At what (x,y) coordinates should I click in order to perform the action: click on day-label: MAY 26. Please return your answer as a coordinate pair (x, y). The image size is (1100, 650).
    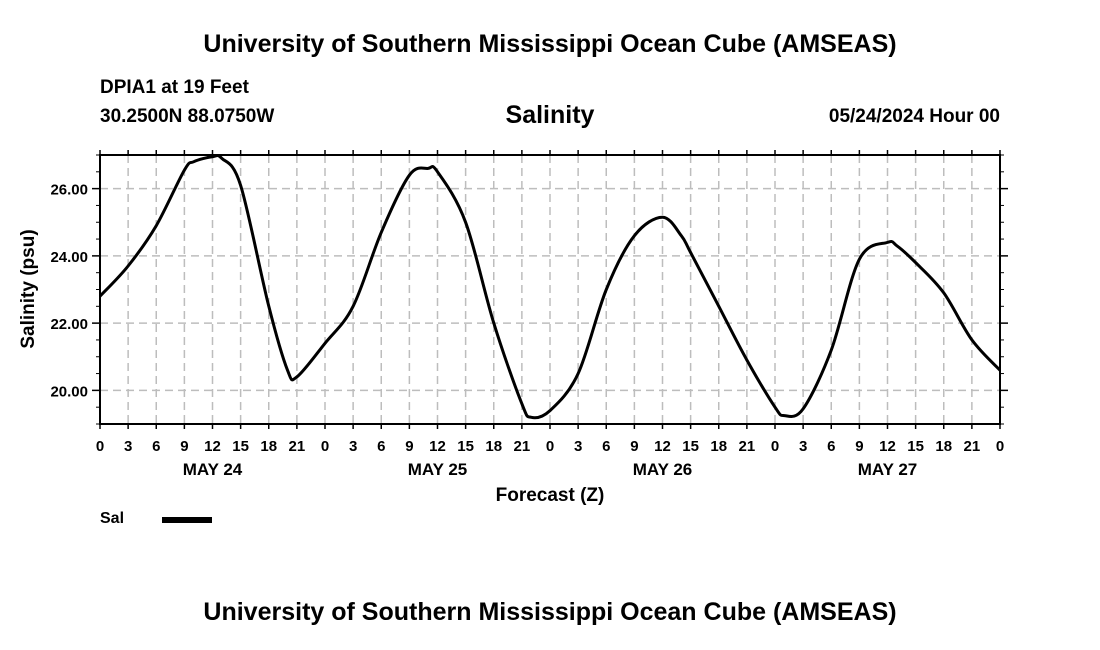
    Looking at the image, I should click on (663, 469).